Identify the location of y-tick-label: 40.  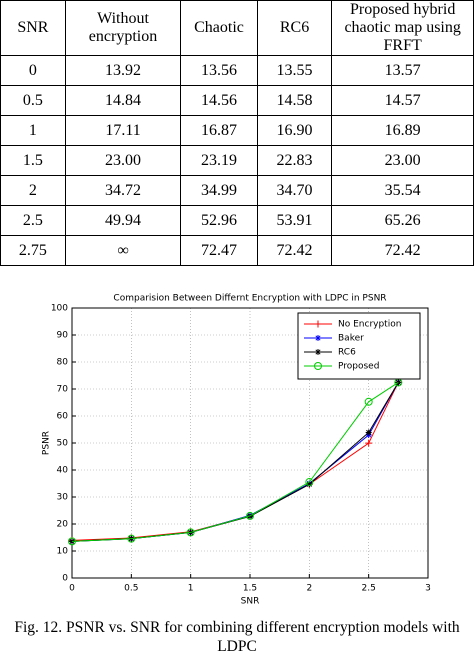
(63, 471).